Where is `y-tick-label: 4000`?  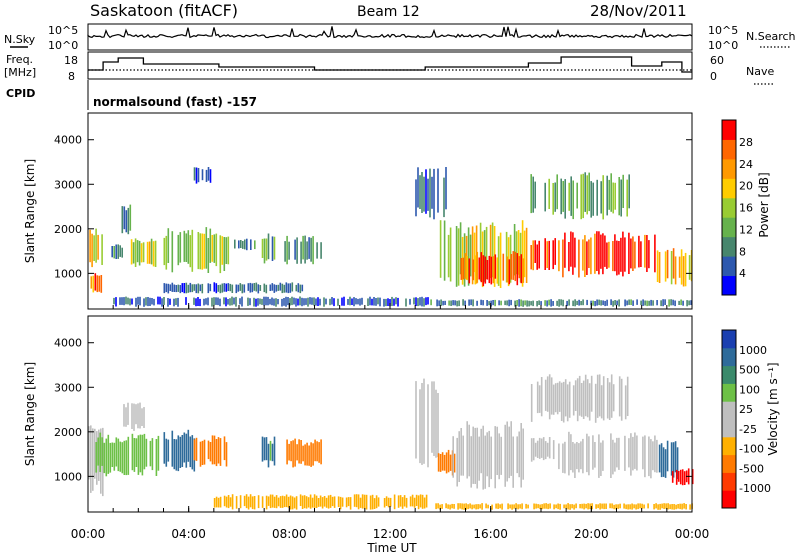
y-tick-label: 4000 is located at coordinates (68, 140).